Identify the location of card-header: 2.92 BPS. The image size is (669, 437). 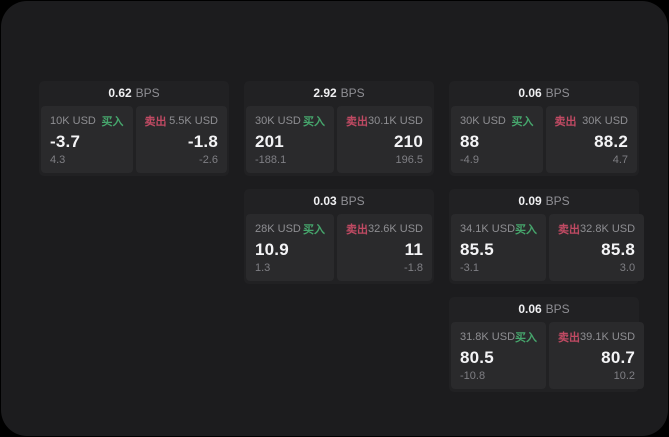
(339, 93).